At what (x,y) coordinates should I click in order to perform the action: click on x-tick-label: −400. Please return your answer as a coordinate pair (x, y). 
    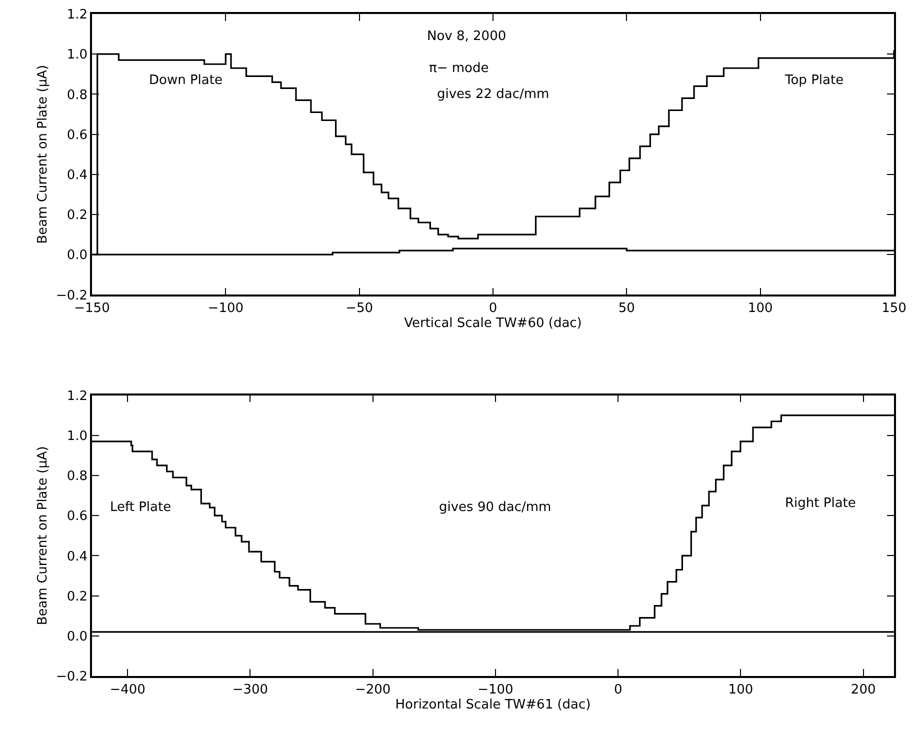
    Looking at the image, I should click on (128, 690).